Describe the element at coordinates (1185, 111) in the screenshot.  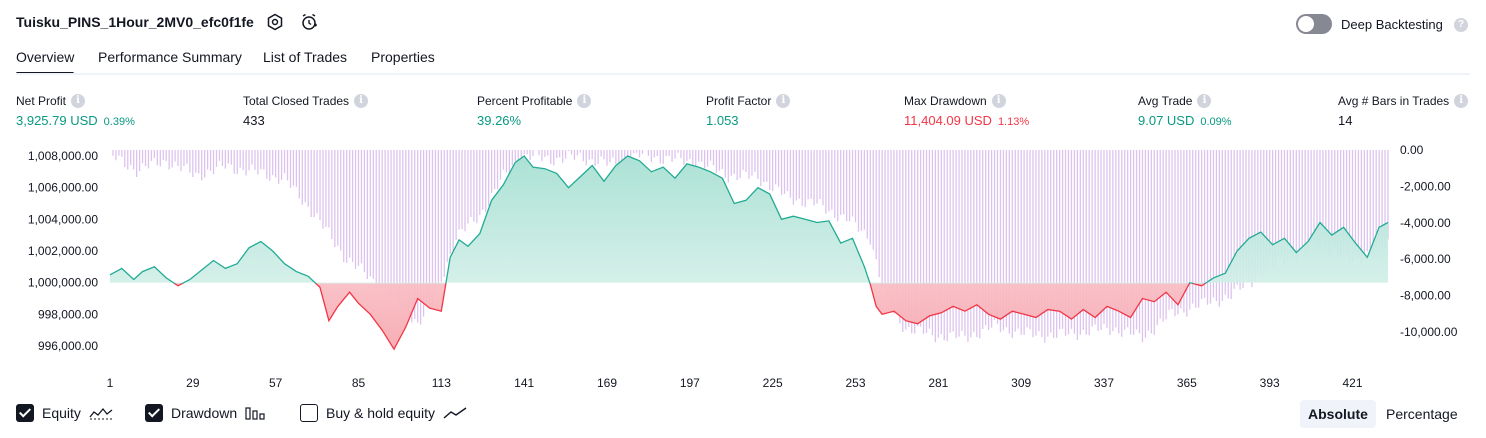
I see `metric-avg-trade: Avg Trade i 9.07 USD 0.09%` at that location.